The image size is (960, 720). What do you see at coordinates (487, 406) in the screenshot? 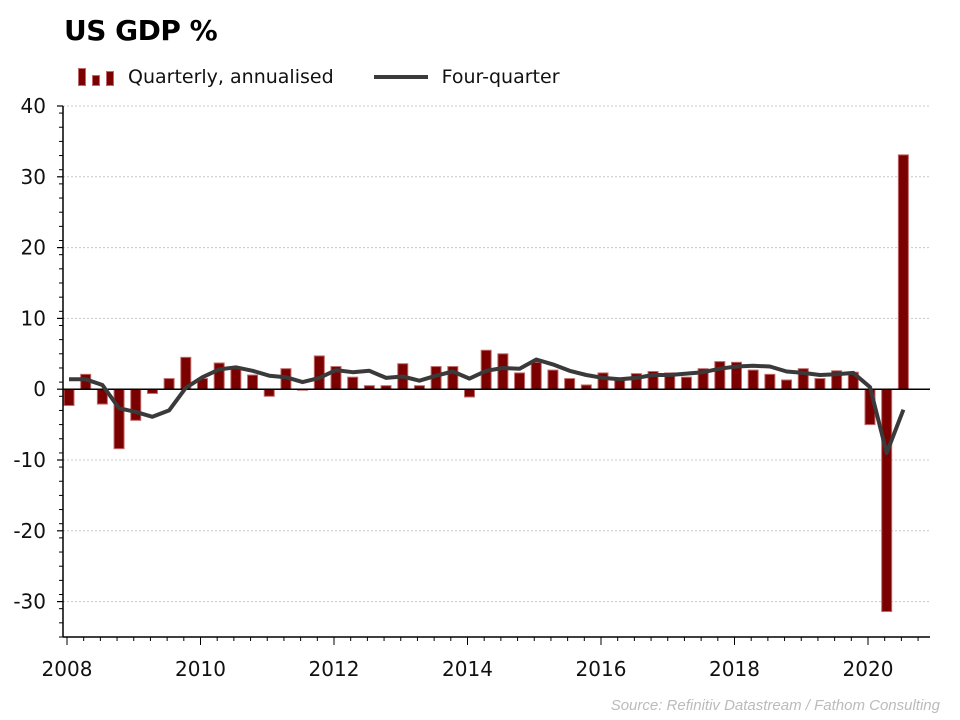
I see `four-quarter-line` at bounding box center [487, 406].